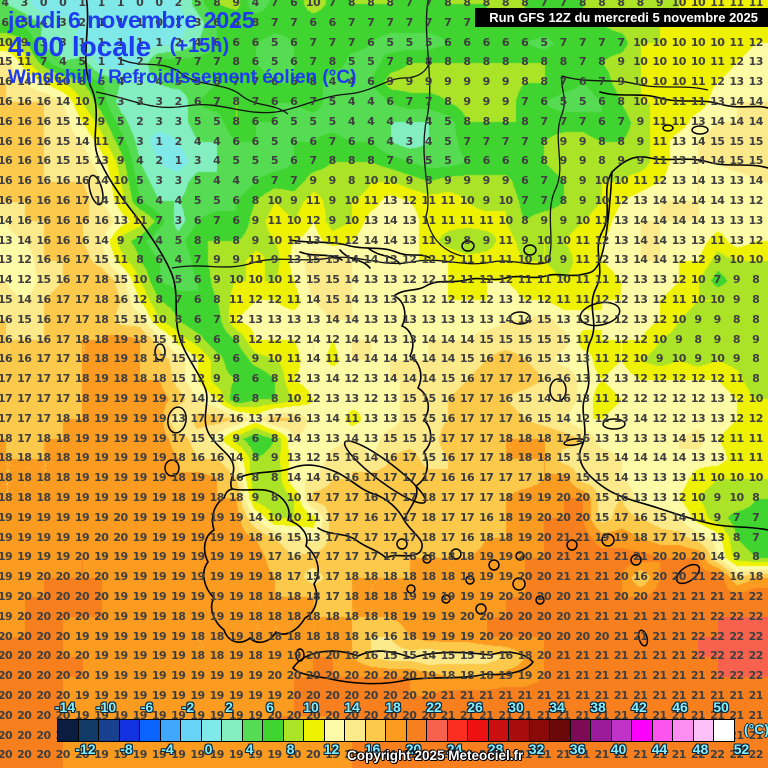  Describe the element at coordinates (159, 101) in the screenshot. I see `grid-value: 3` at that location.